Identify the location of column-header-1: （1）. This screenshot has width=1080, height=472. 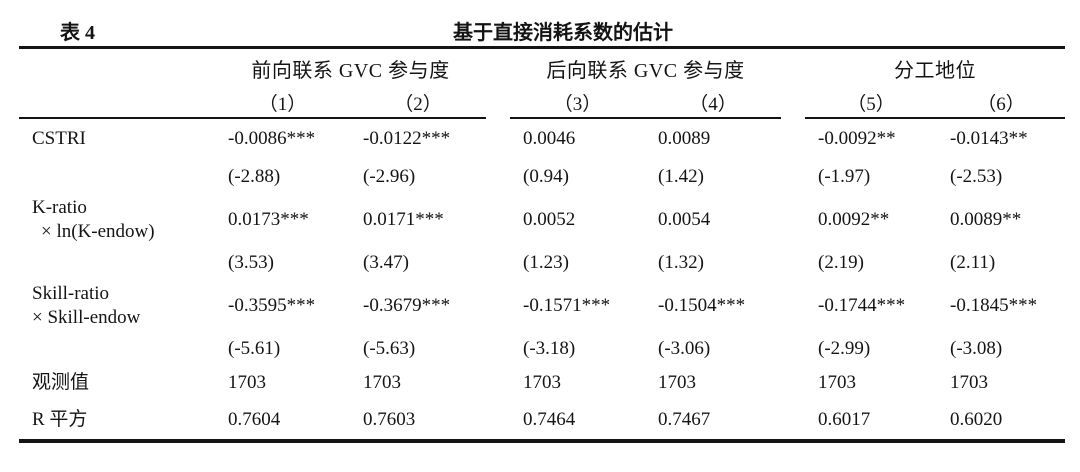
(282, 103).